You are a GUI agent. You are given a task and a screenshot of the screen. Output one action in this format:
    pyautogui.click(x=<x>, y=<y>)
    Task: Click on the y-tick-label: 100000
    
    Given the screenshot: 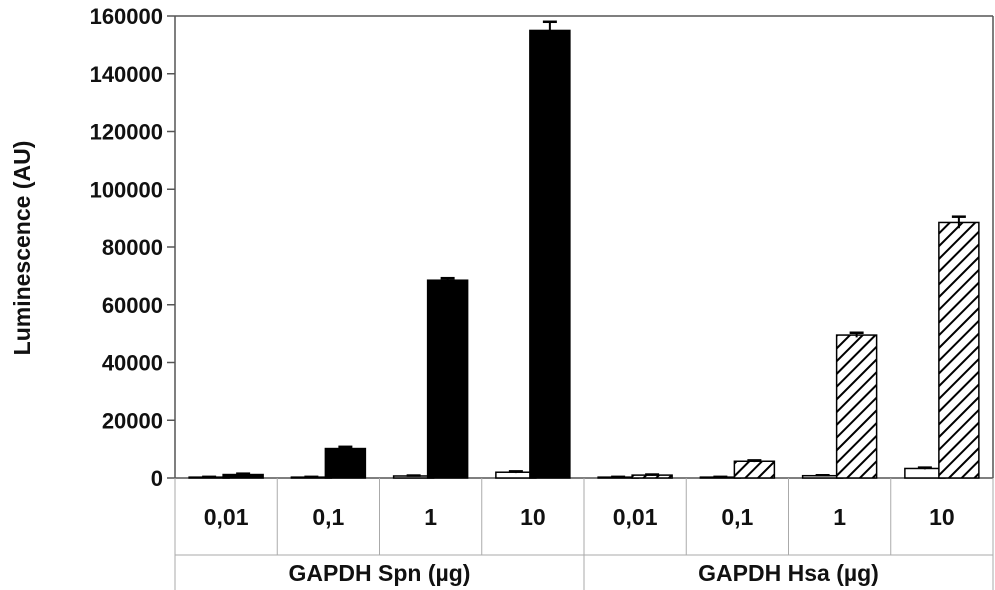 What is the action you would take?
    pyautogui.click(x=126, y=189)
    